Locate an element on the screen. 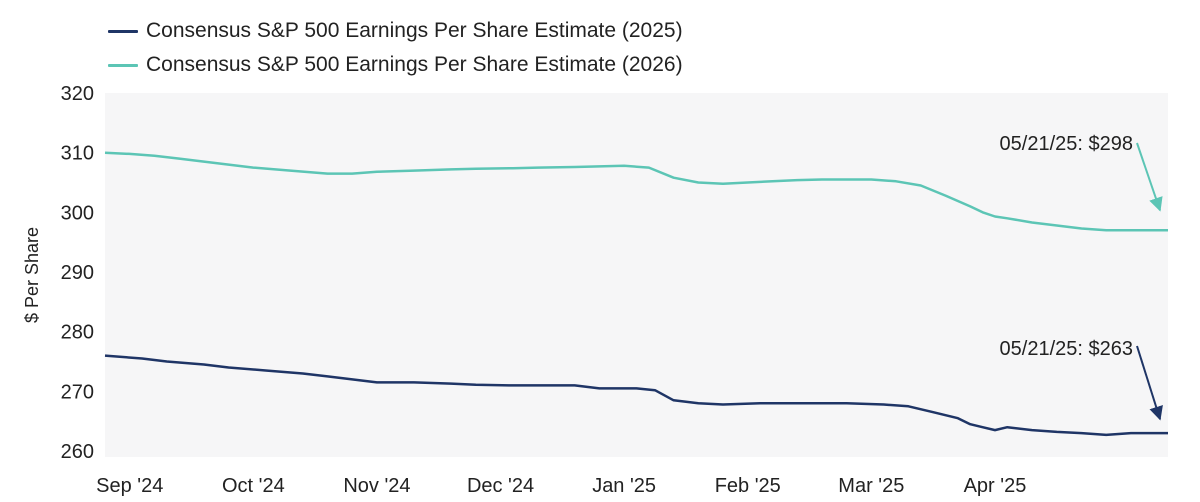  x-tick-label: Mar '25 is located at coordinates (871, 486).